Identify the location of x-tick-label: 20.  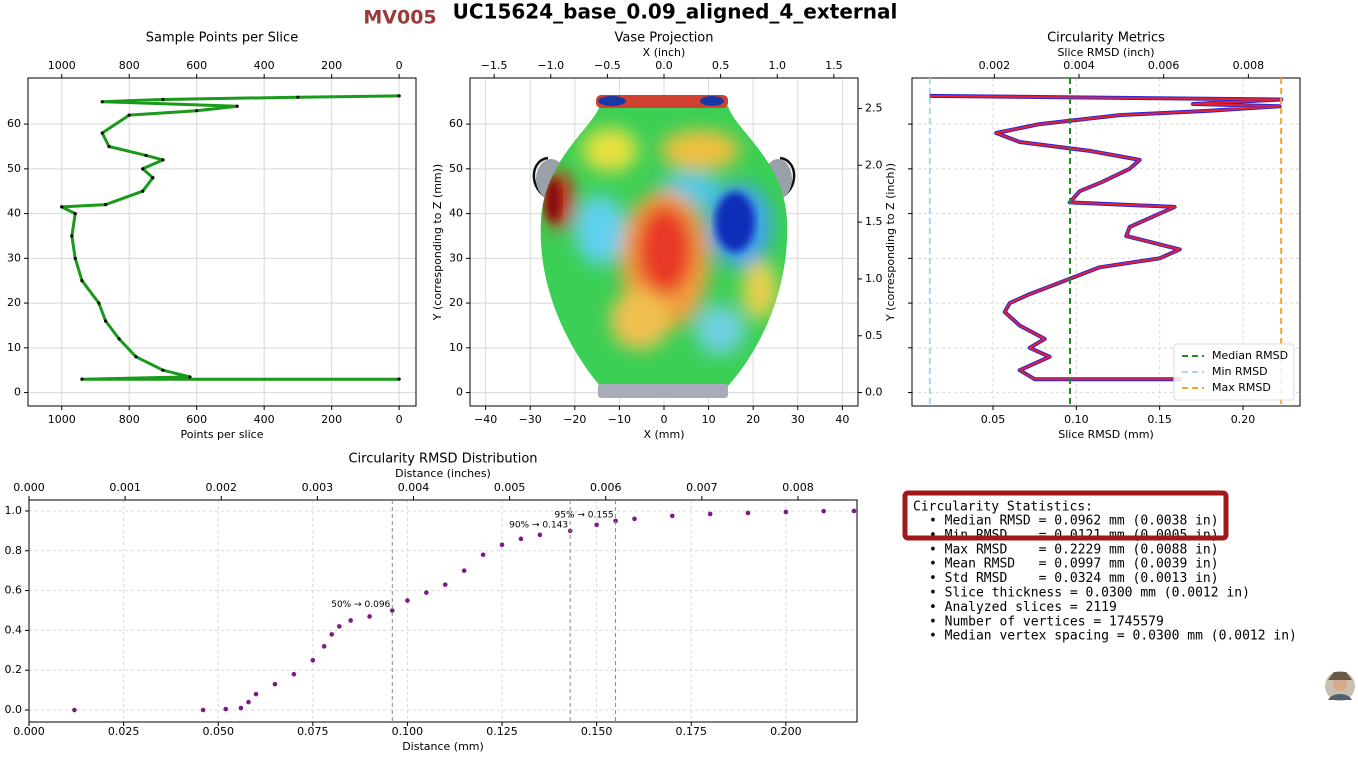
(753, 419).